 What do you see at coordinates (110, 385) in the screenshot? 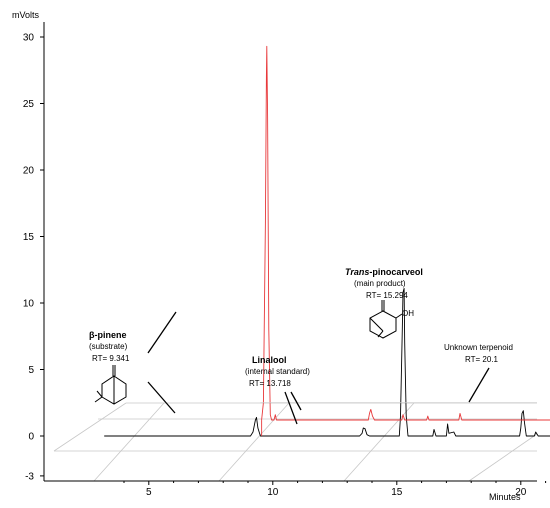
I see `beta-pinene-structure` at bounding box center [110, 385].